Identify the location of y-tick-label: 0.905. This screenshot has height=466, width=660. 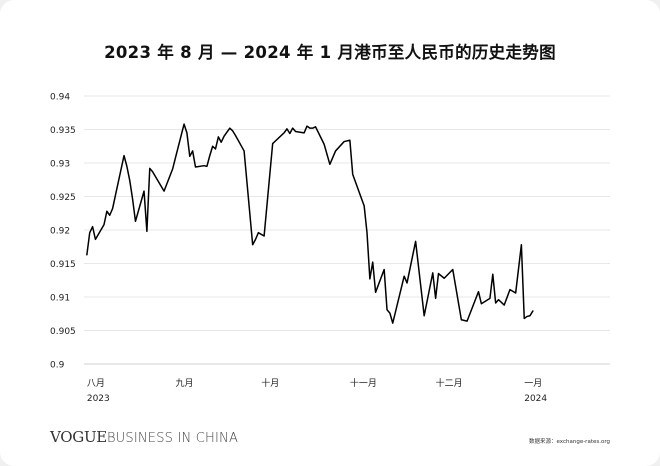
(63, 332).